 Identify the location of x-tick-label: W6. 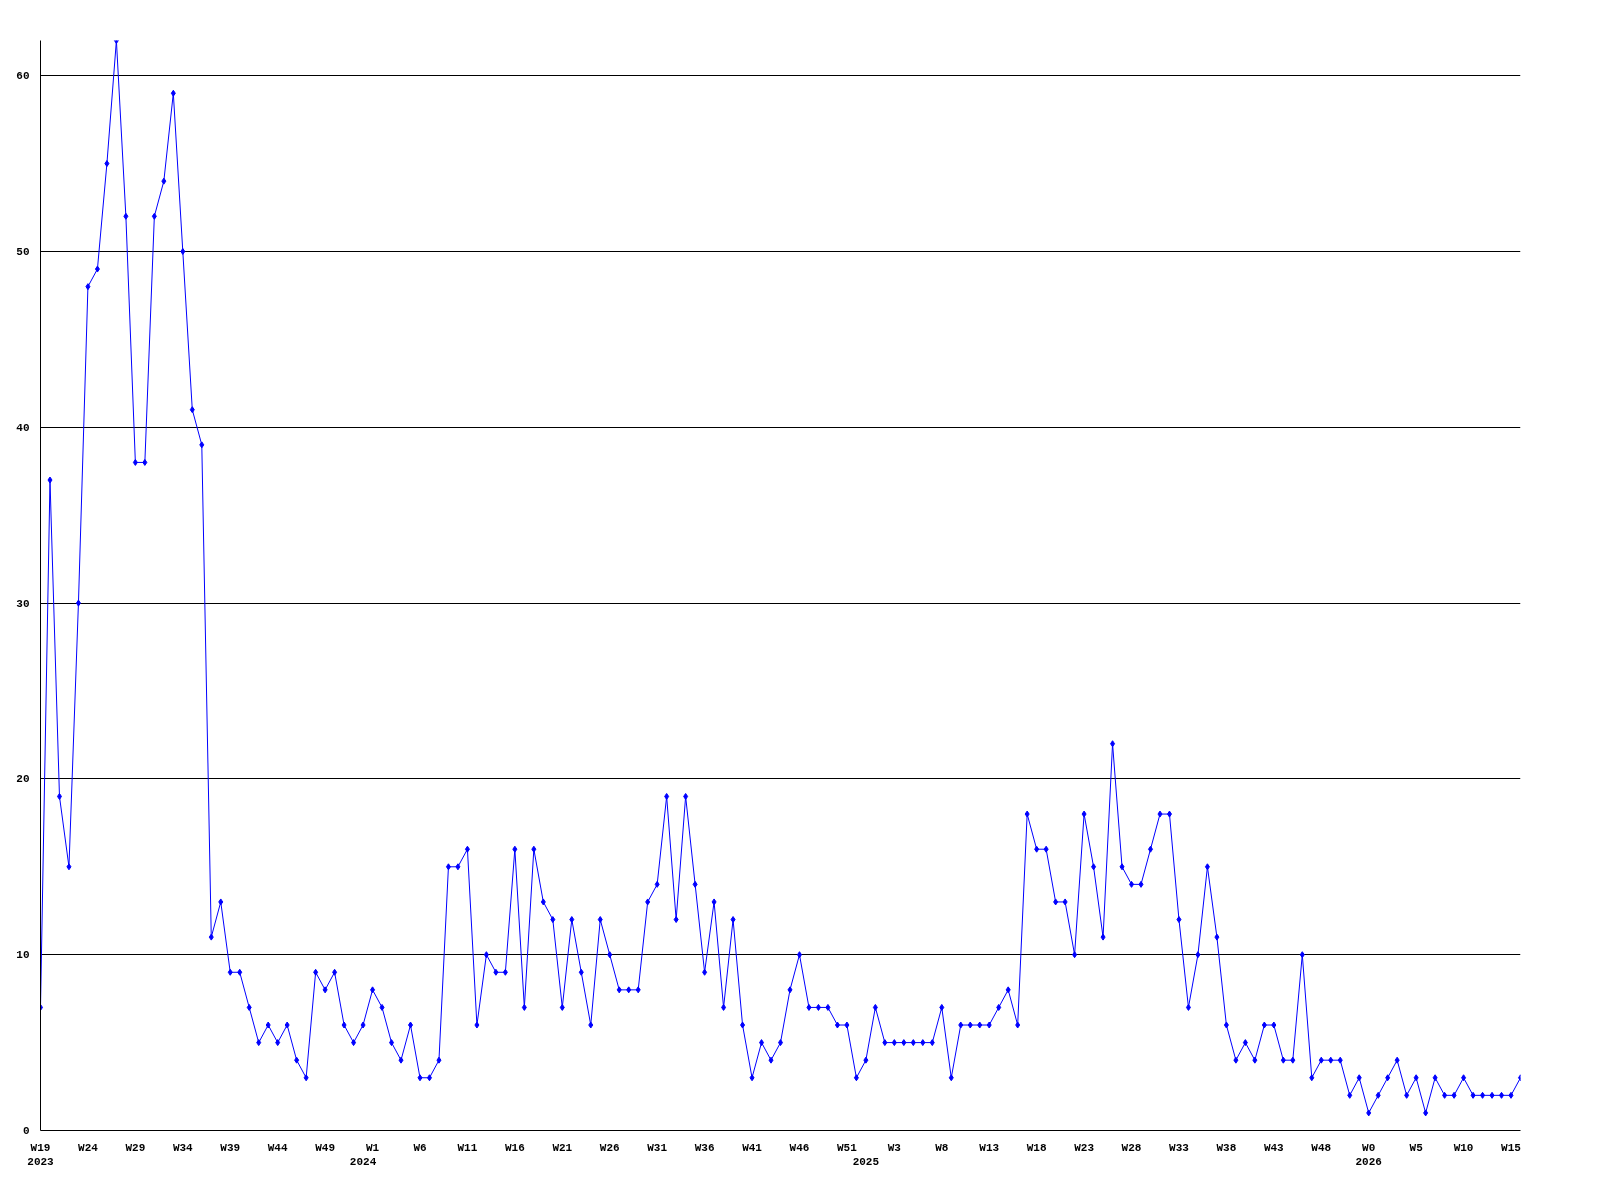
(420, 1147).